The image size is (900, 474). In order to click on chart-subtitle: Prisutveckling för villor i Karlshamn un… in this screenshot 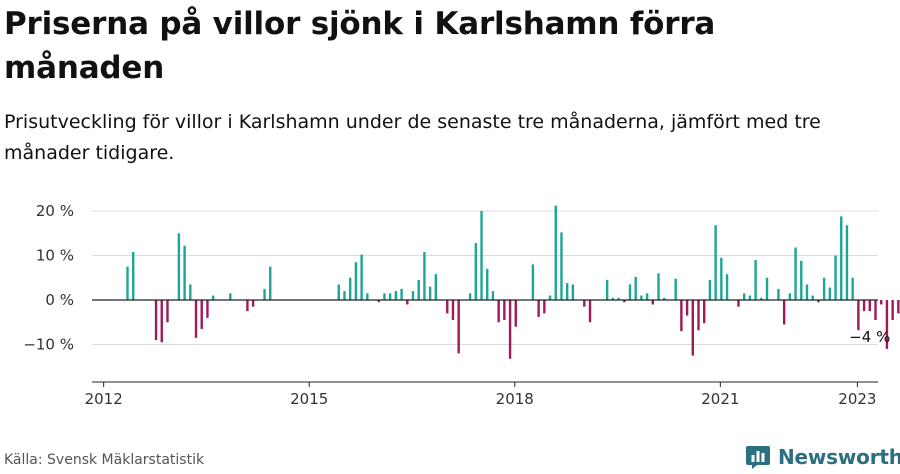, I will do `click(412, 137)`.